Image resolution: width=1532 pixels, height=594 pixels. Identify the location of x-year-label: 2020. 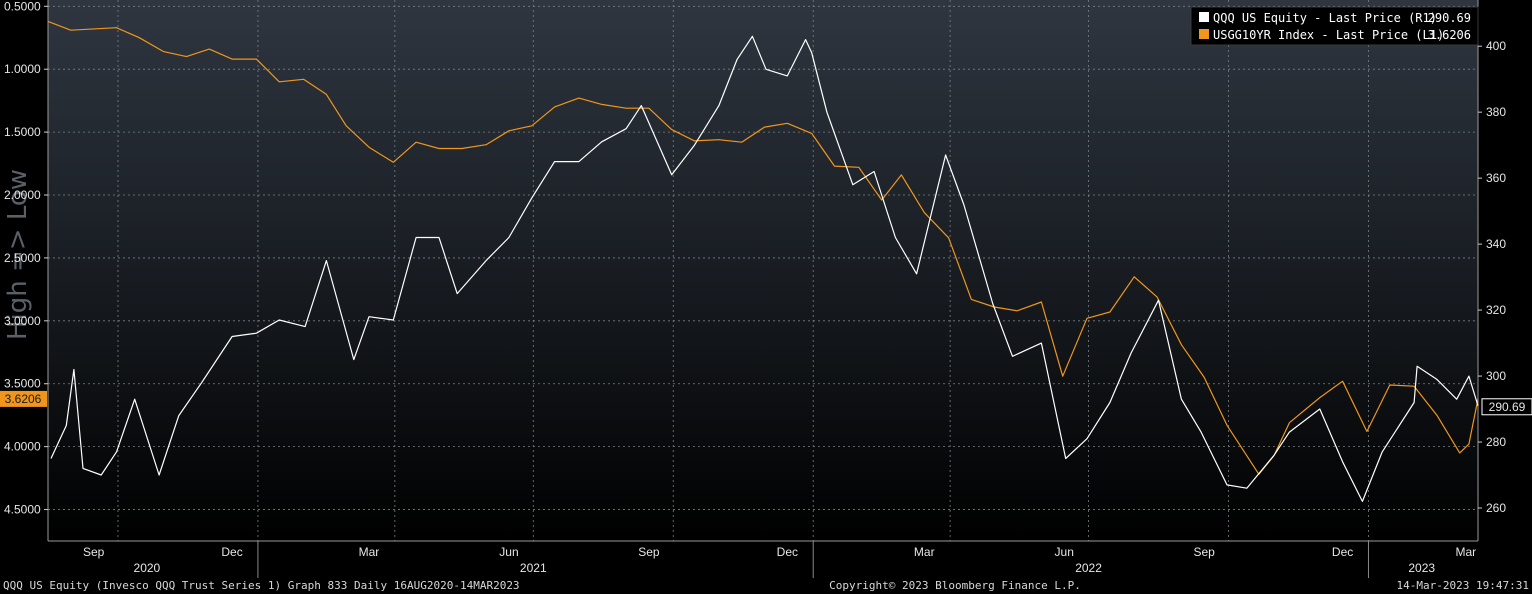
(147, 568).